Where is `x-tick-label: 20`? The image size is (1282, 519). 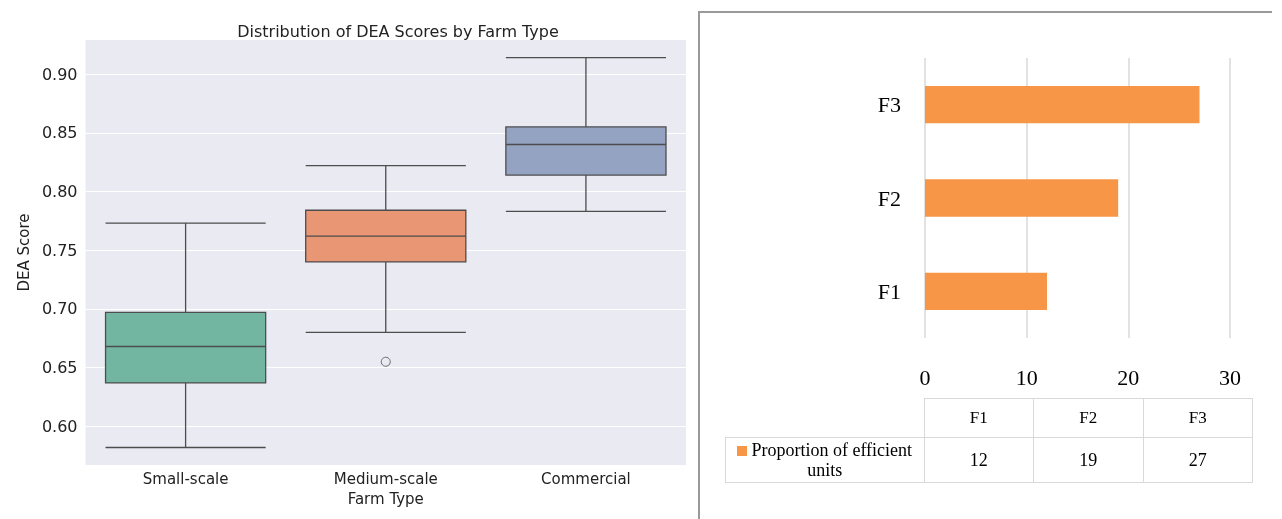
x-tick-label: 20 is located at coordinates (1128, 377).